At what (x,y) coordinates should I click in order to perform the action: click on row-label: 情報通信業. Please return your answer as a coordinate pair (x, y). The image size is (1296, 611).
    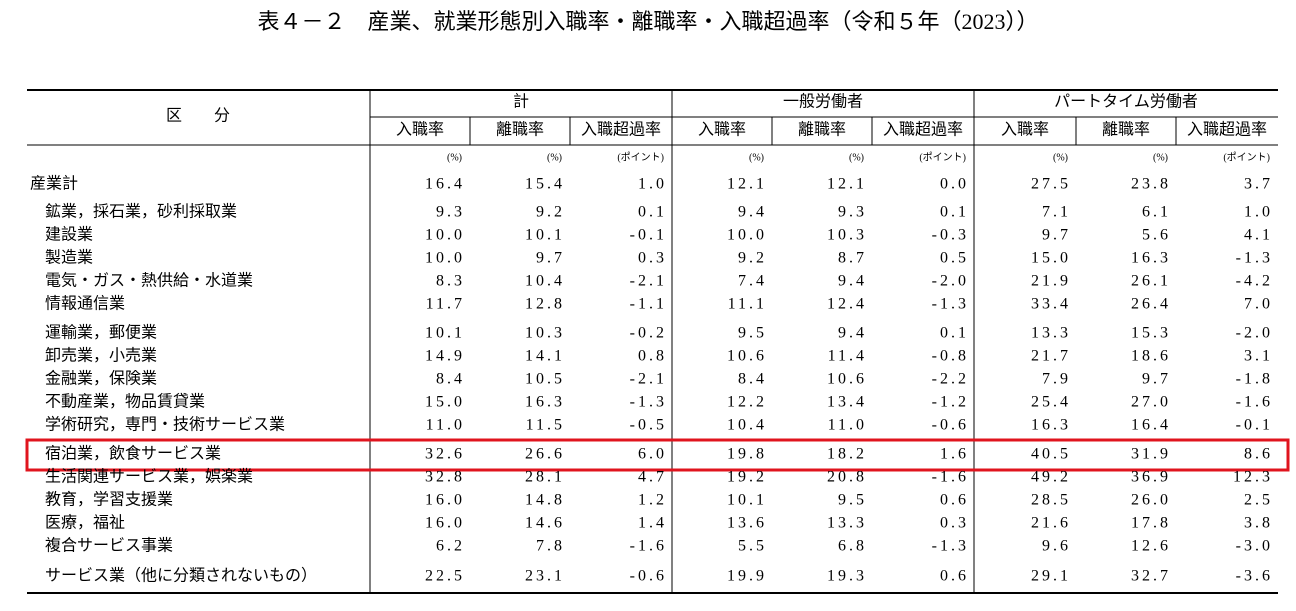
    Looking at the image, I should click on (85, 304).